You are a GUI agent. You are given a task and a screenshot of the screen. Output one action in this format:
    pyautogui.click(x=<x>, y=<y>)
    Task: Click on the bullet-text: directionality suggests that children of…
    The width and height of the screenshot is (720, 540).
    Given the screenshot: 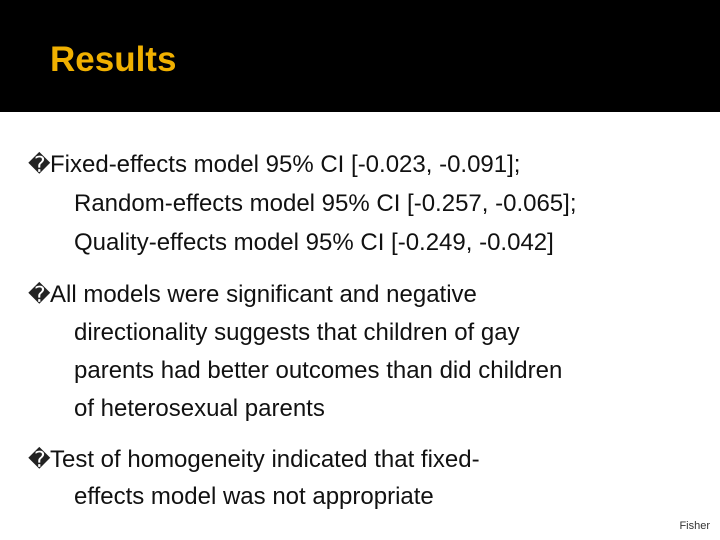 What is the action you would take?
    pyautogui.click(x=297, y=332)
    